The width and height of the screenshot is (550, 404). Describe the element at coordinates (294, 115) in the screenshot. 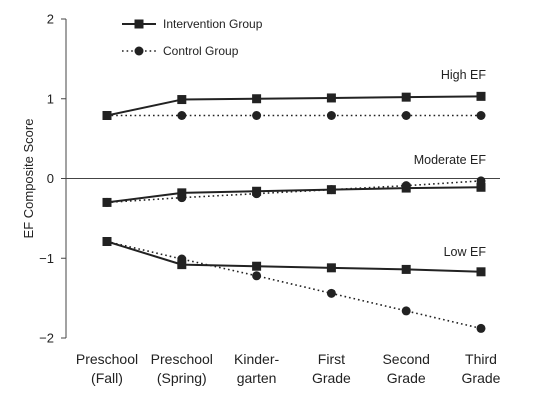

I see `series-high-ef-control` at that location.